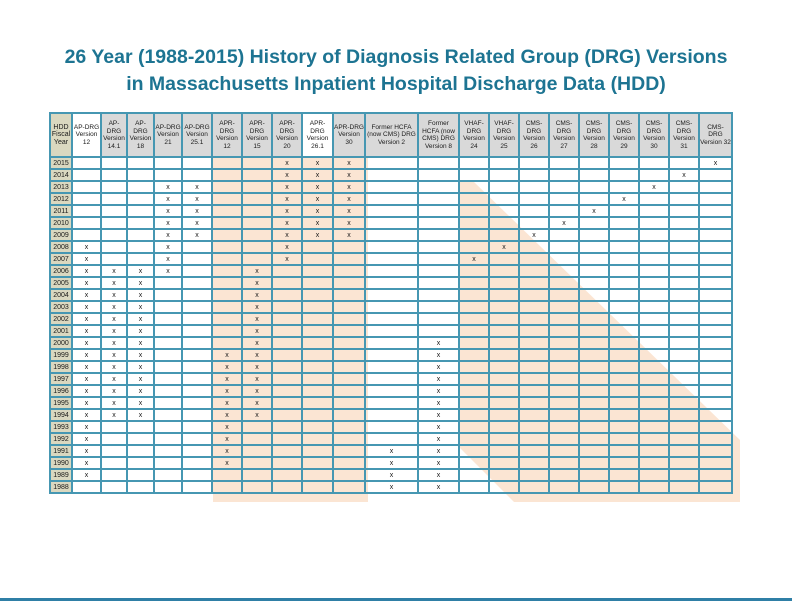 The width and height of the screenshot is (792, 612). I want to click on year-cell: 1995, so click(61, 403).